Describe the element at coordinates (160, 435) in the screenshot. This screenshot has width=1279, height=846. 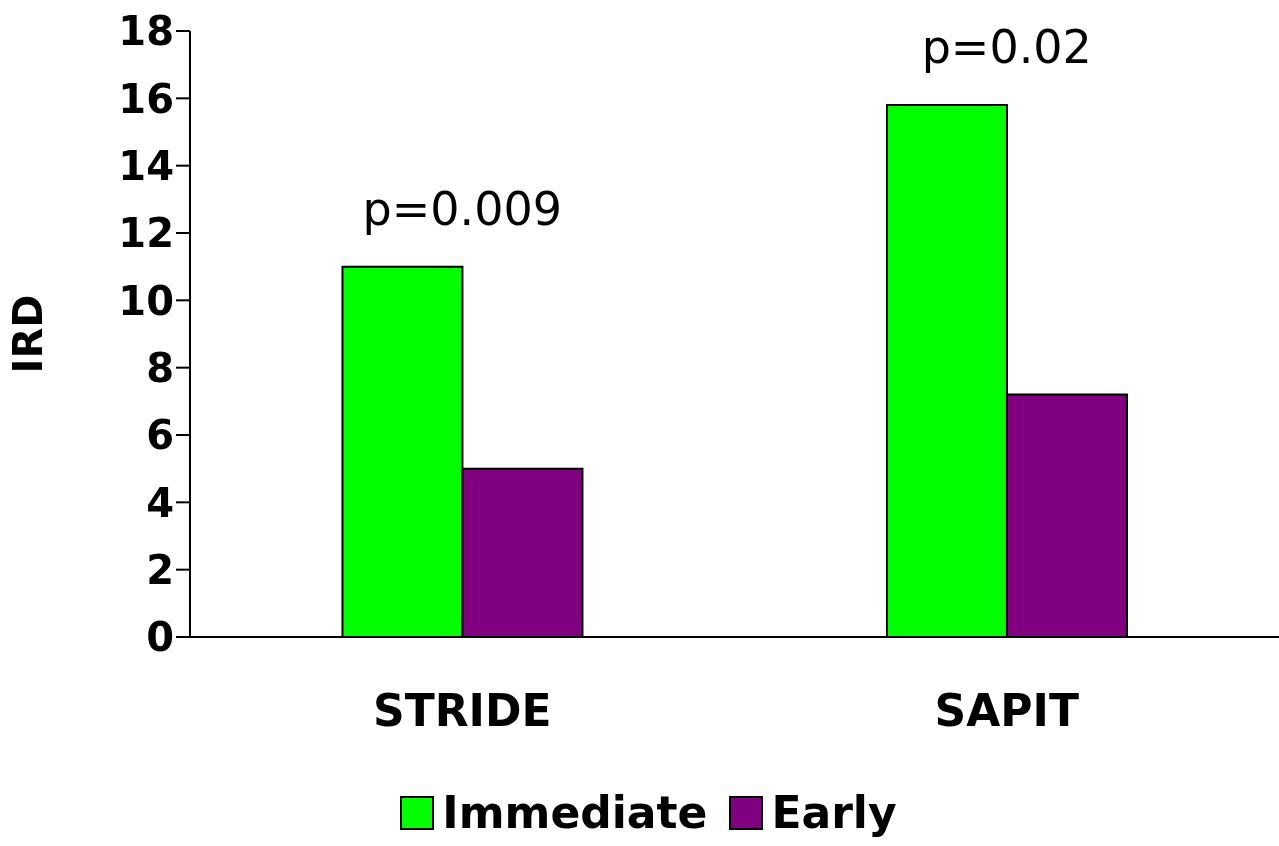
I see `y-tick-label: 6` at that location.